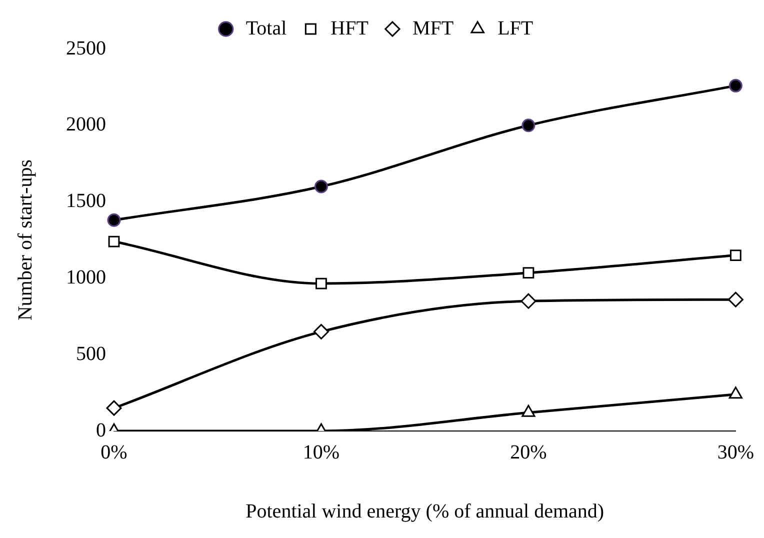  Describe the element at coordinates (349, 28) in the screenshot. I see `legend-label: HFT` at that location.